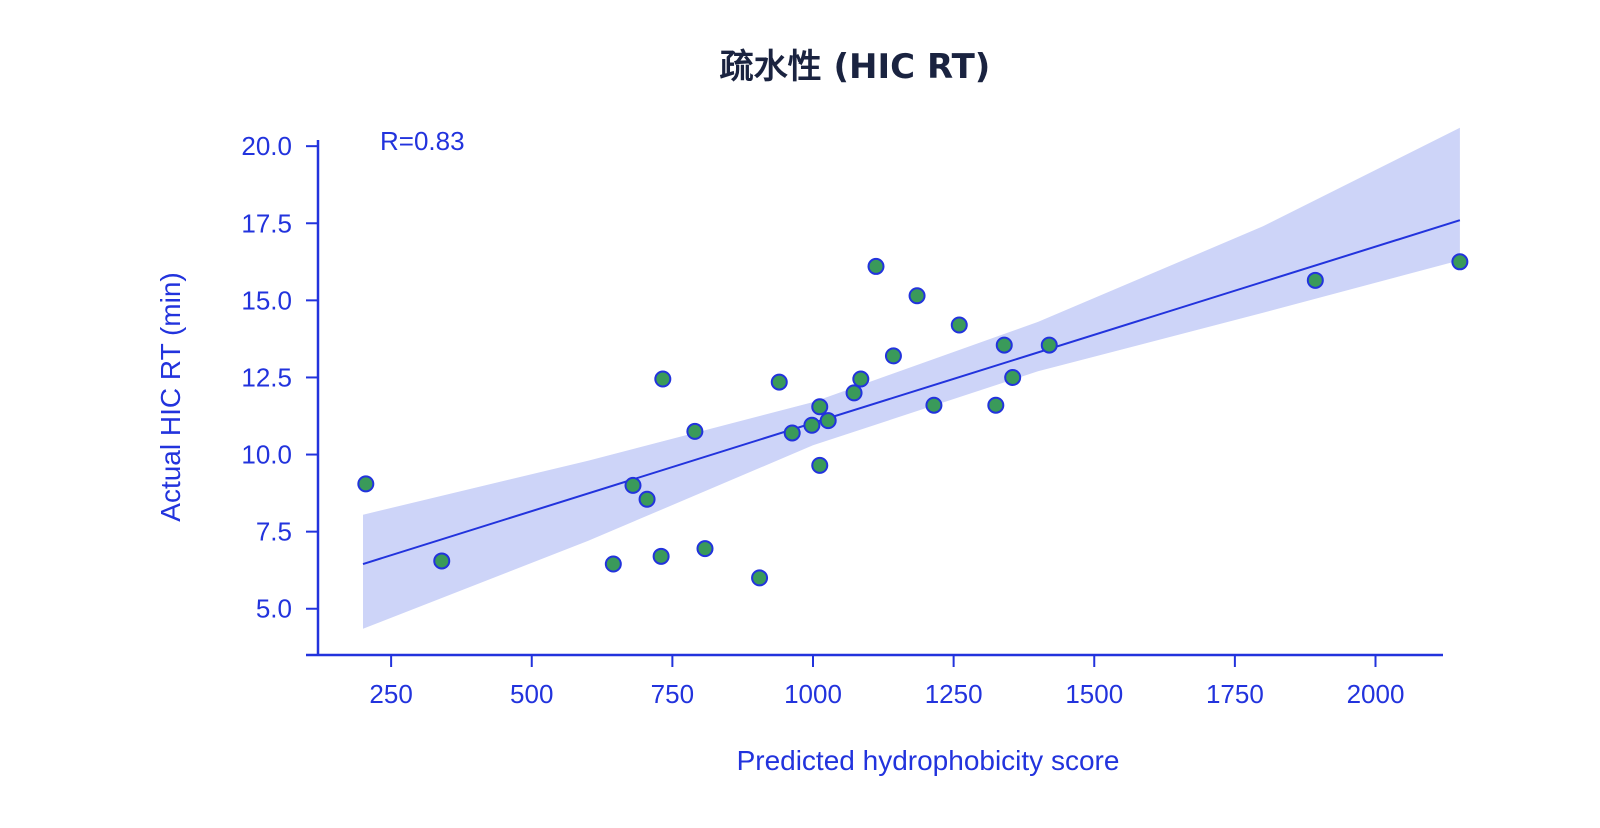 The width and height of the screenshot is (1600, 828). Describe the element at coordinates (928, 760) in the screenshot. I see `x-axis-label: Predicted hydrophobicity score` at that location.